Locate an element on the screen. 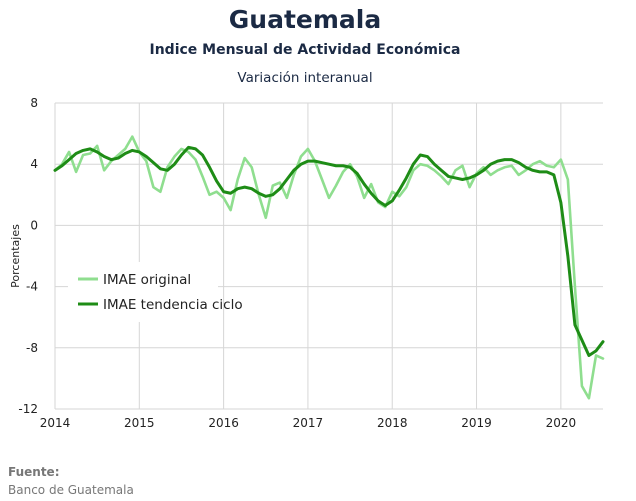 Image resolution: width=636 pixels, height=501 pixels. y-tick-label: 8 is located at coordinates (34, 103).